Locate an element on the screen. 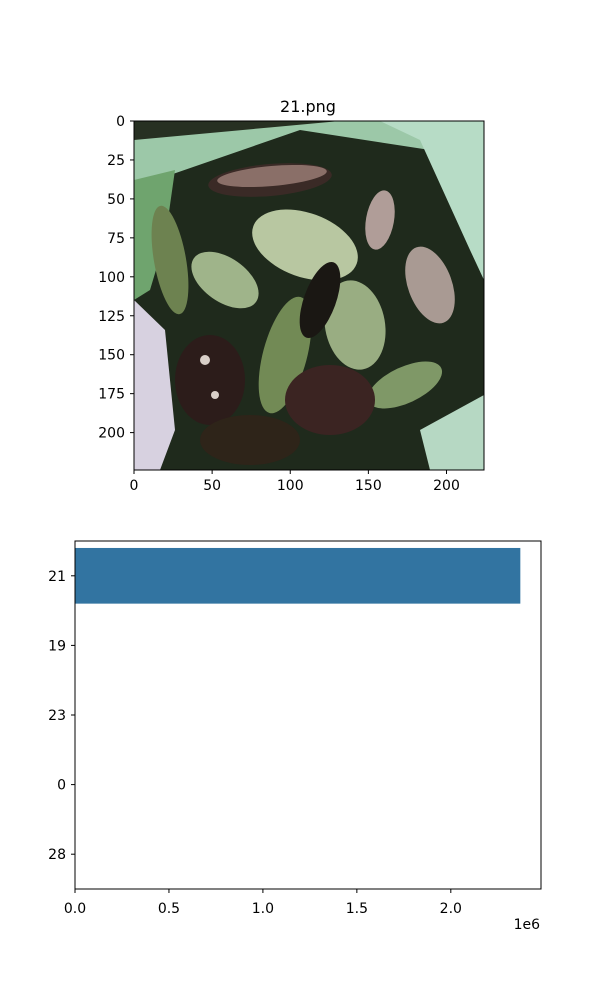 The width and height of the screenshot is (600, 1000). bar-x-tick-label: 2.0 is located at coordinates (451, 909).